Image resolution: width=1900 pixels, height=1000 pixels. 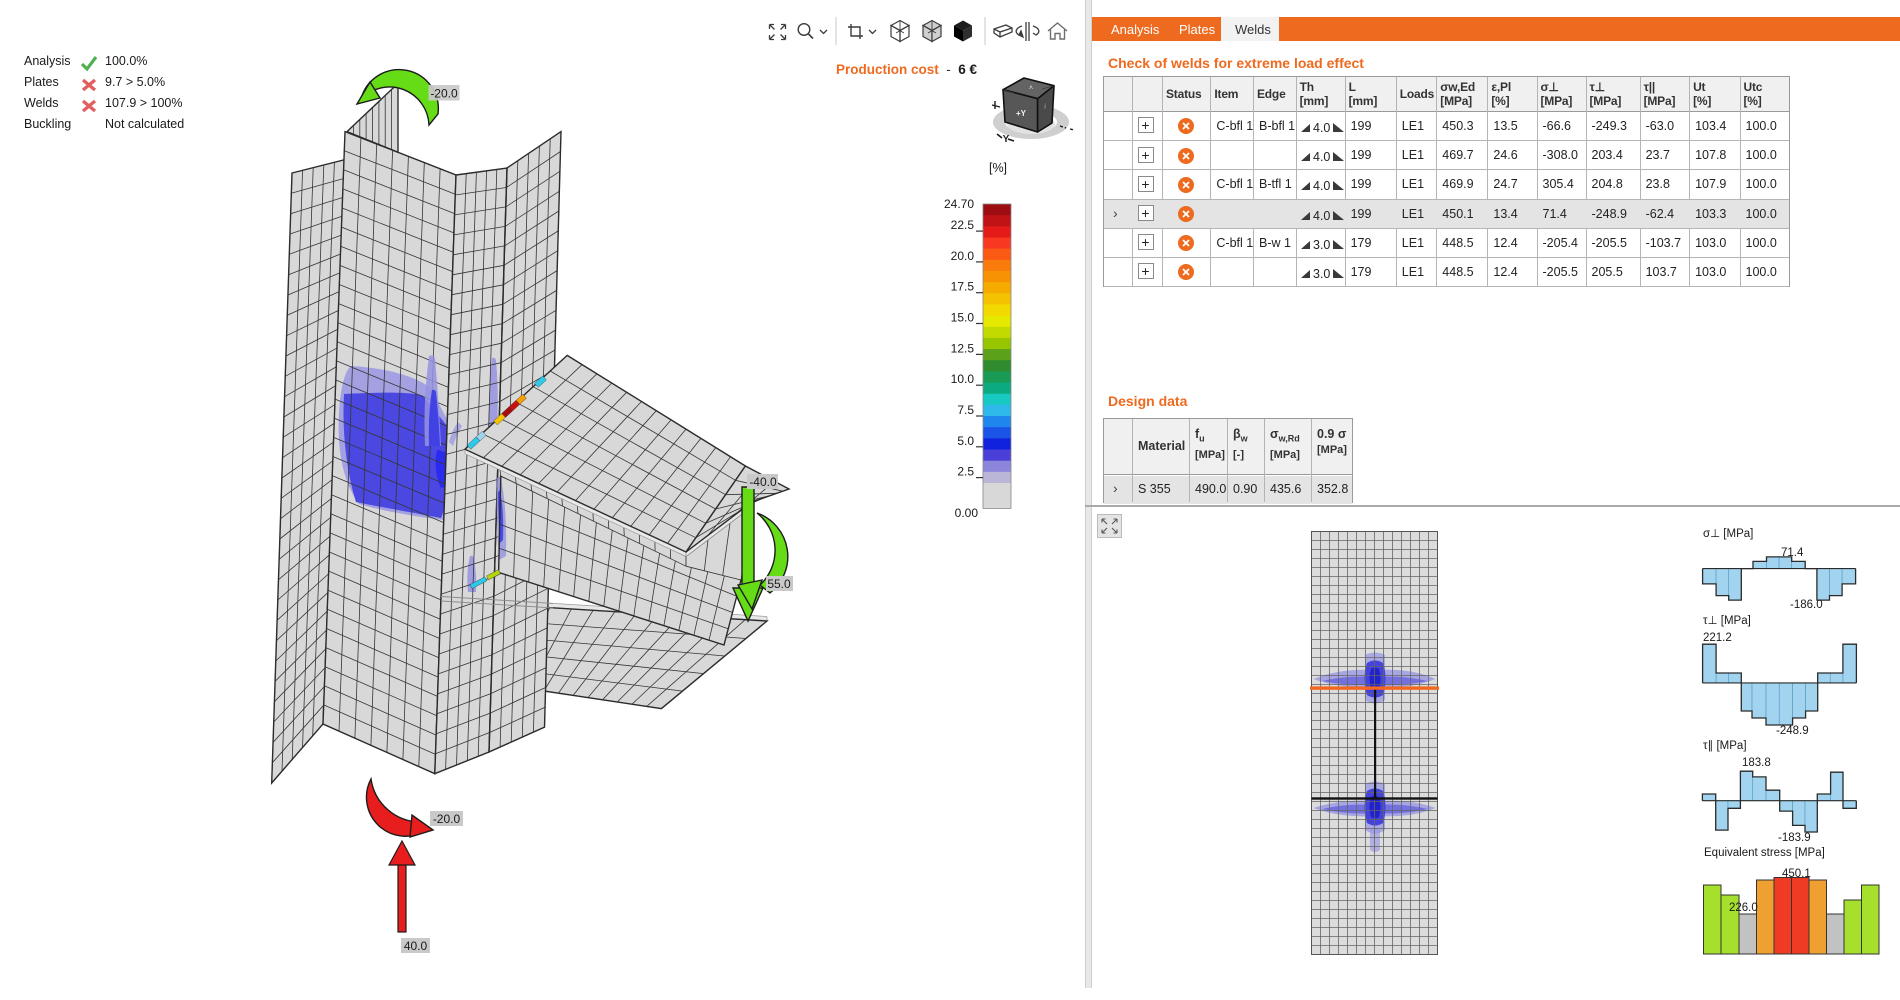 I want to click on svg-text: 10.0, so click(x=963, y=379).